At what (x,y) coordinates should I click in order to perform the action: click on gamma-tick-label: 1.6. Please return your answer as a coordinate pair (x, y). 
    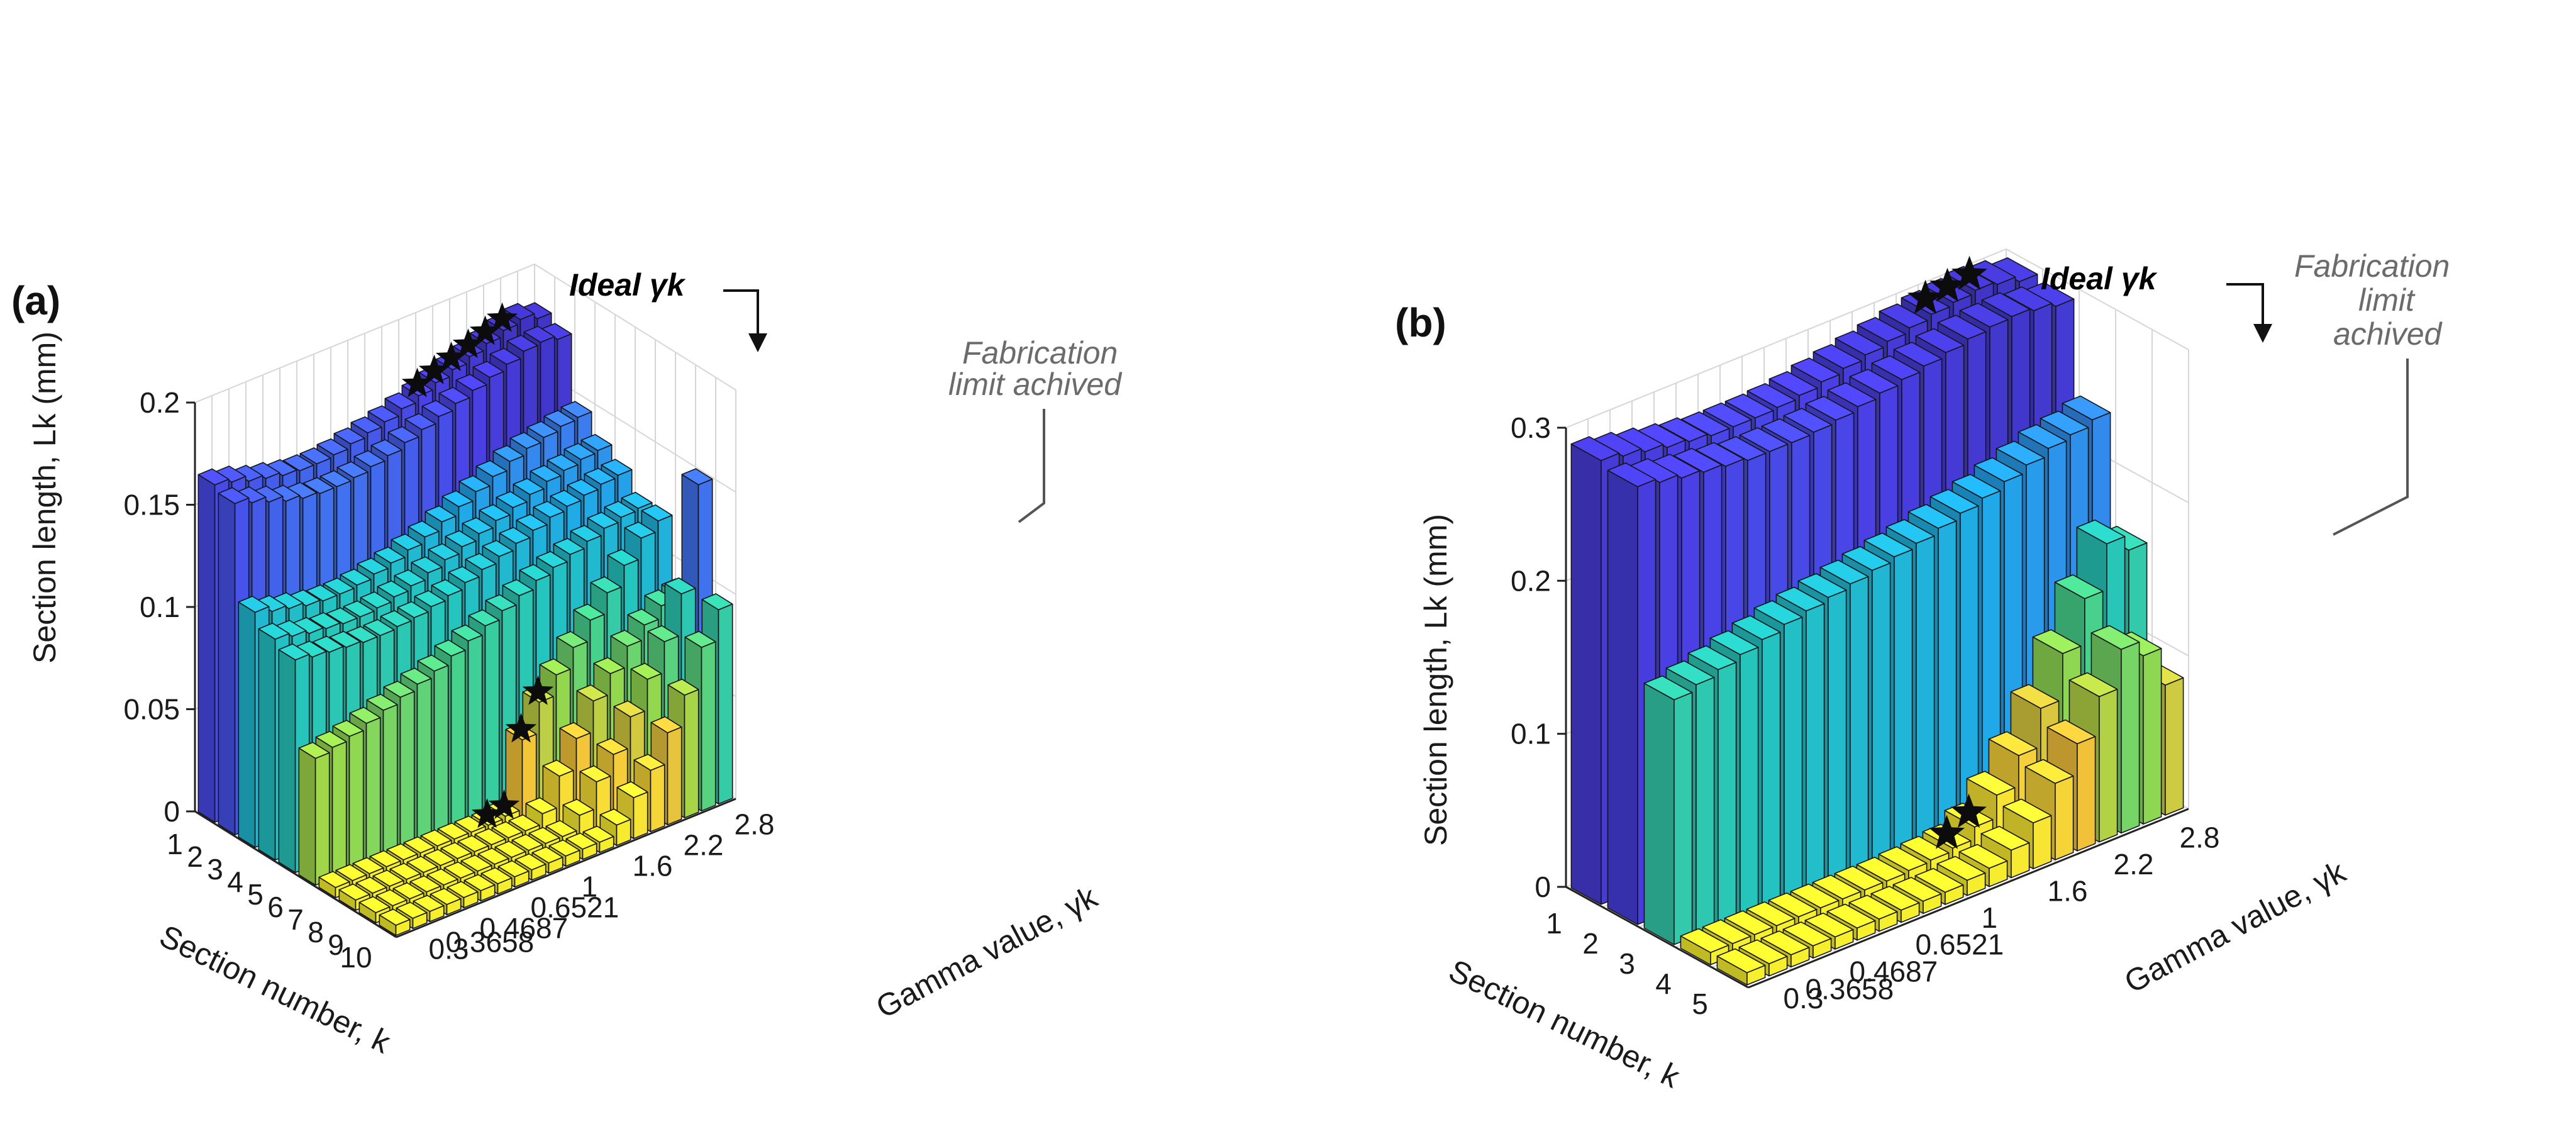
    Looking at the image, I should click on (653, 866).